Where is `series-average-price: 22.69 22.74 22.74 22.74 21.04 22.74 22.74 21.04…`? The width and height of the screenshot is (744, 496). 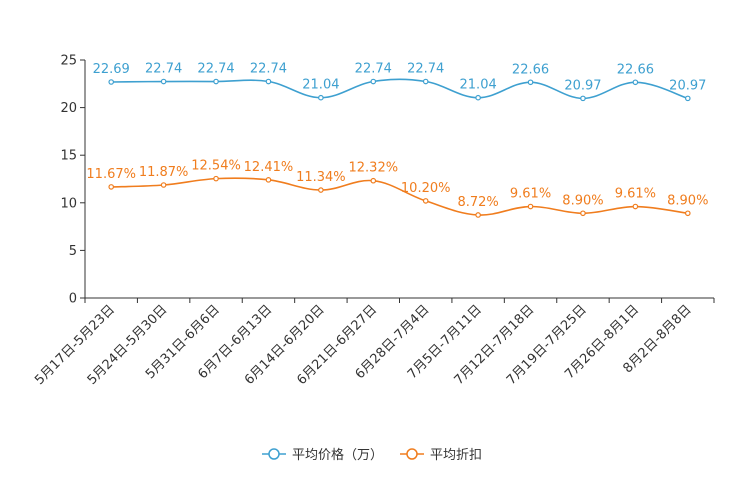 series-average-price: 22.69 22.74 22.74 22.74 21.04 22.74 22.74 21.04… is located at coordinates (399, 82).